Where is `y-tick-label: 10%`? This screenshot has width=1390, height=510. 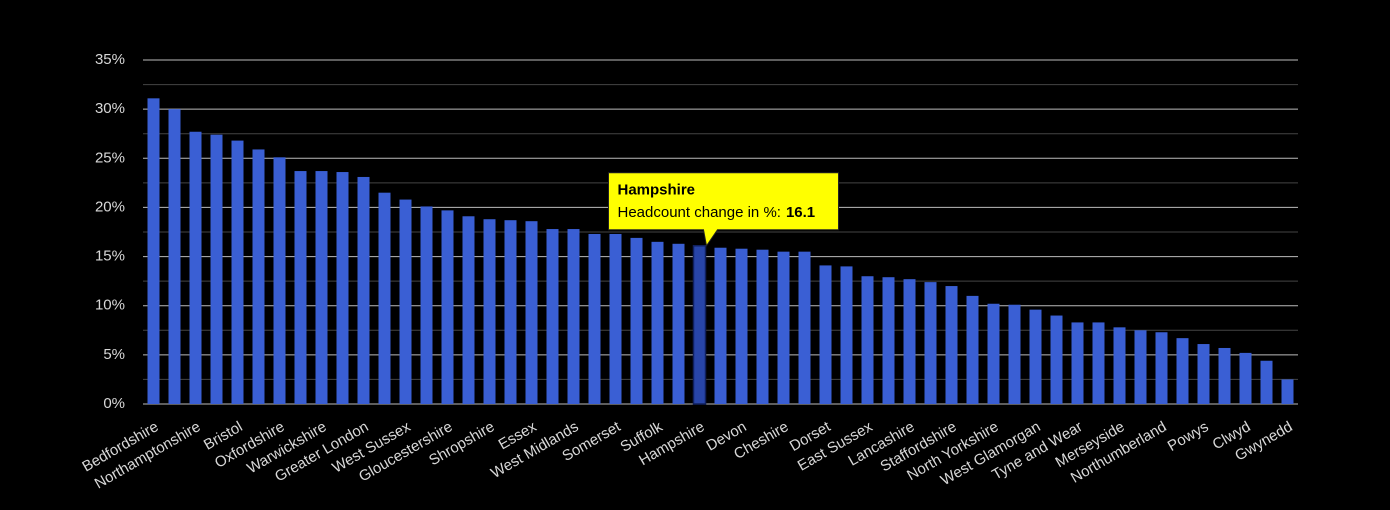 y-tick-label: 10% is located at coordinates (110, 305).